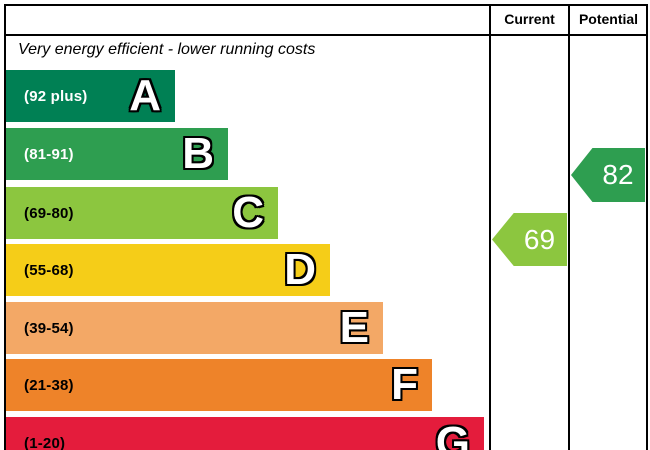 This screenshot has width=650, height=450. I want to click on band-g-letter: G, so click(453, 434).